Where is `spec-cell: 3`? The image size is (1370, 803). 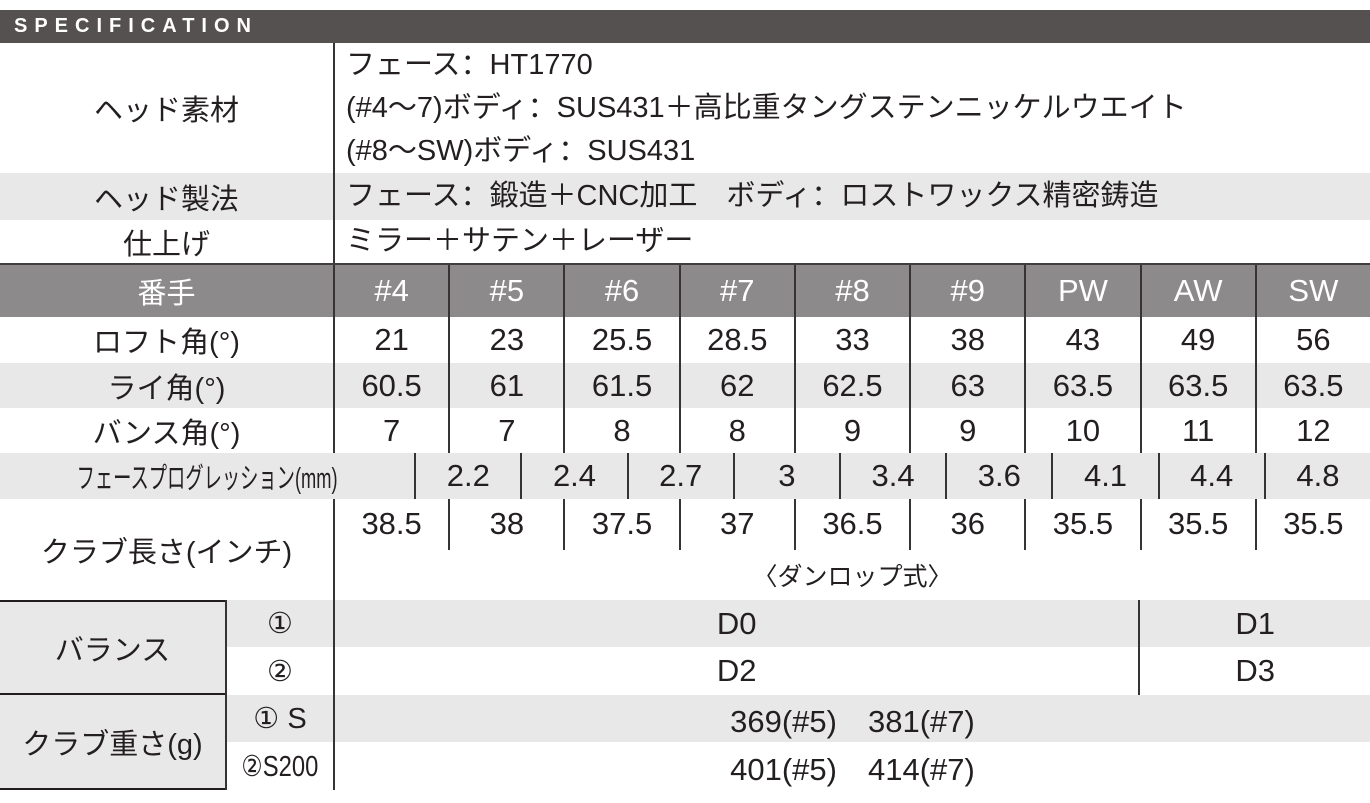
spec-cell: 3 is located at coordinates (785, 476).